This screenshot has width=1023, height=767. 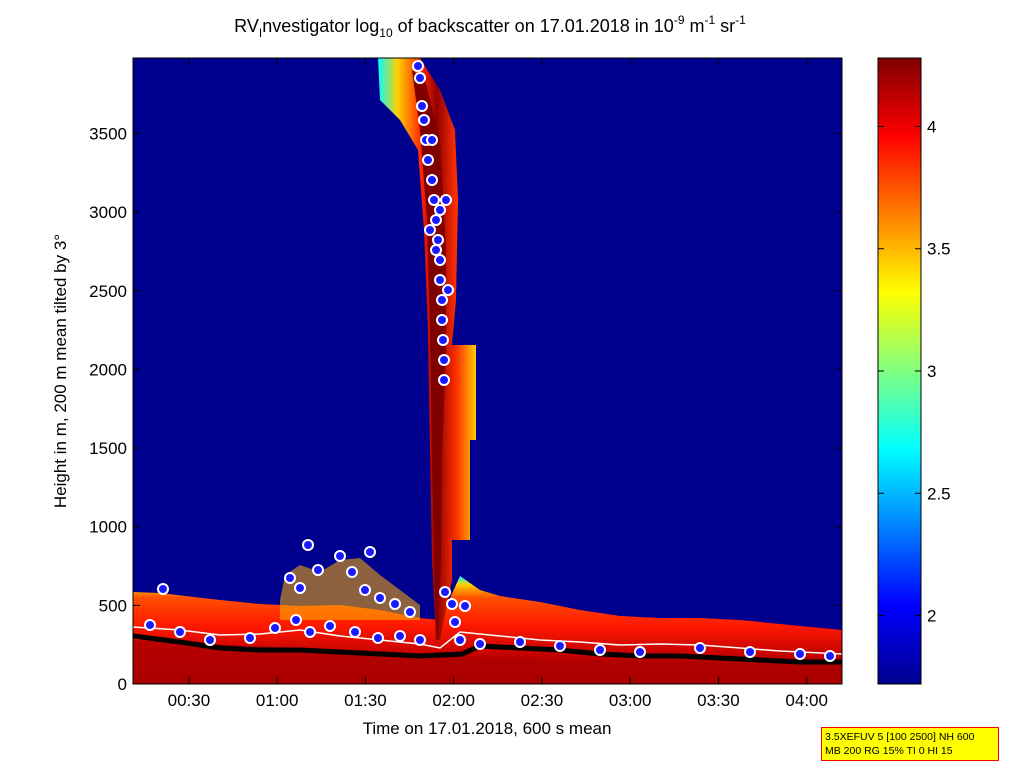 What do you see at coordinates (108, 291) in the screenshot?
I see `y-tick-label: 2500` at bounding box center [108, 291].